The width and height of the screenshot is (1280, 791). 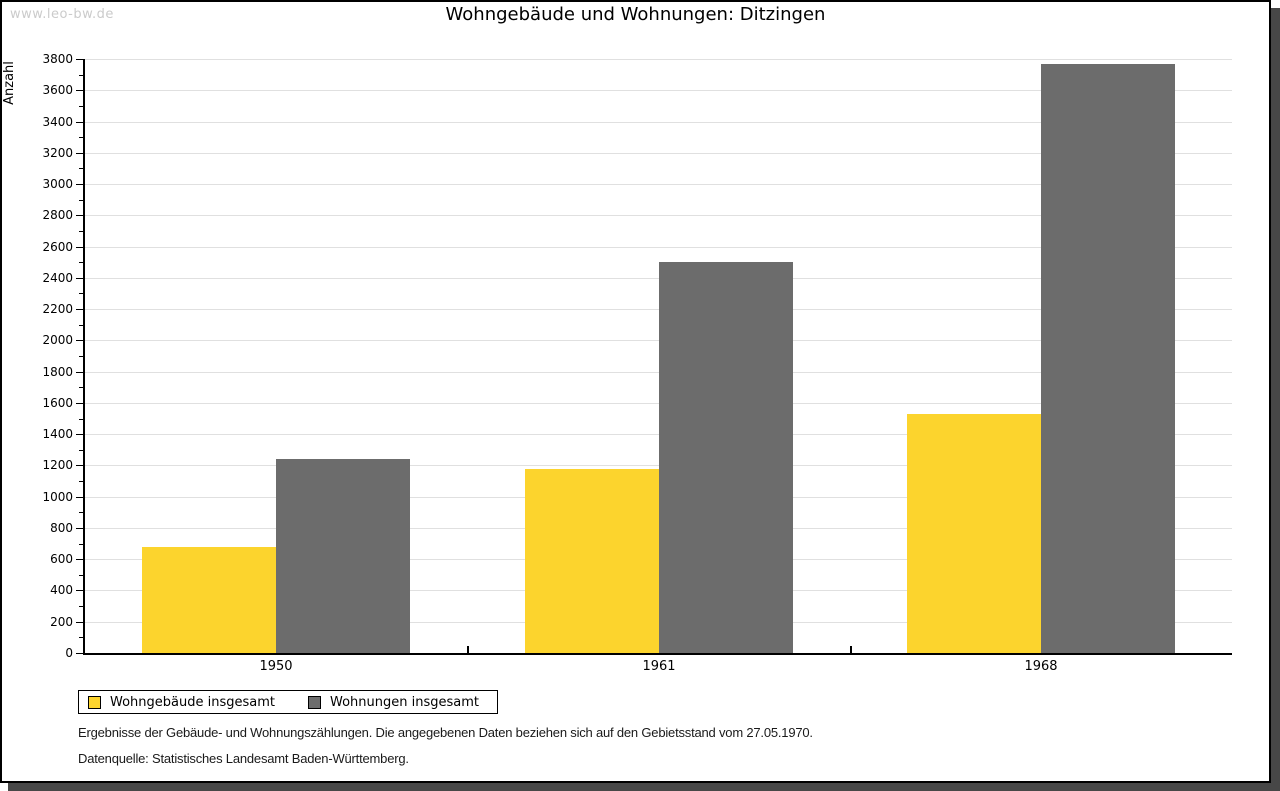 I want to click on legend-swatch-dwellings, so click(x=314, y=702).